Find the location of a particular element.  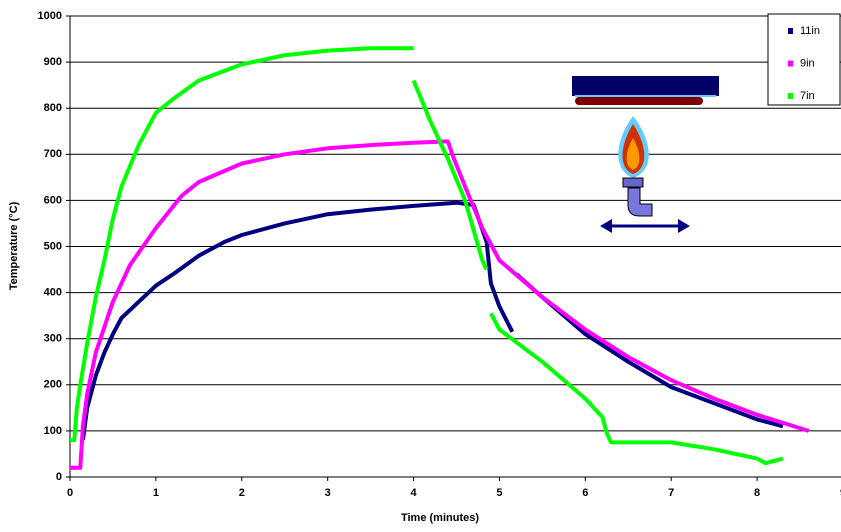

y-tick-label: 100 is located at coordinates (53, 431).